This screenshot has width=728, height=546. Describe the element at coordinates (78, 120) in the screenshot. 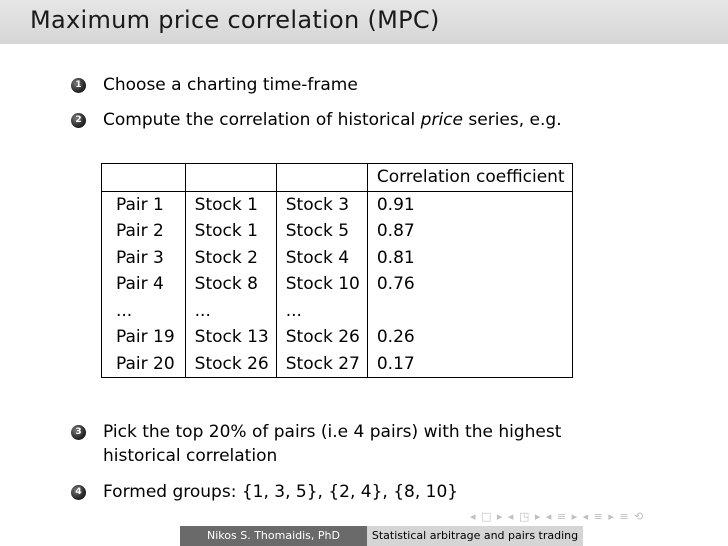

I see `item-number-ball: 2` at that location.